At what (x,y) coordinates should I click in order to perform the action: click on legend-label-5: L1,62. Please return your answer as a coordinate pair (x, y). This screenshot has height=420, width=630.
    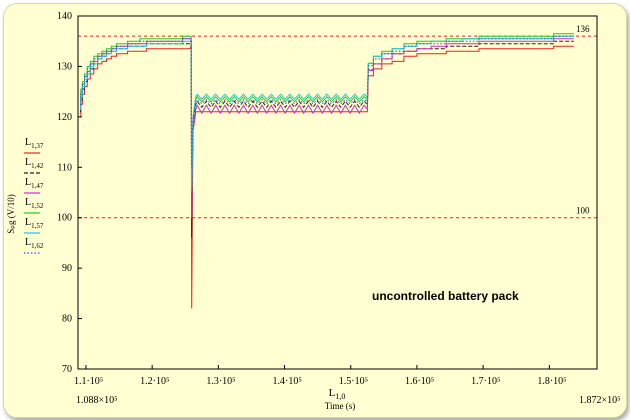
    Looking at the image, I should click on (34, 243).